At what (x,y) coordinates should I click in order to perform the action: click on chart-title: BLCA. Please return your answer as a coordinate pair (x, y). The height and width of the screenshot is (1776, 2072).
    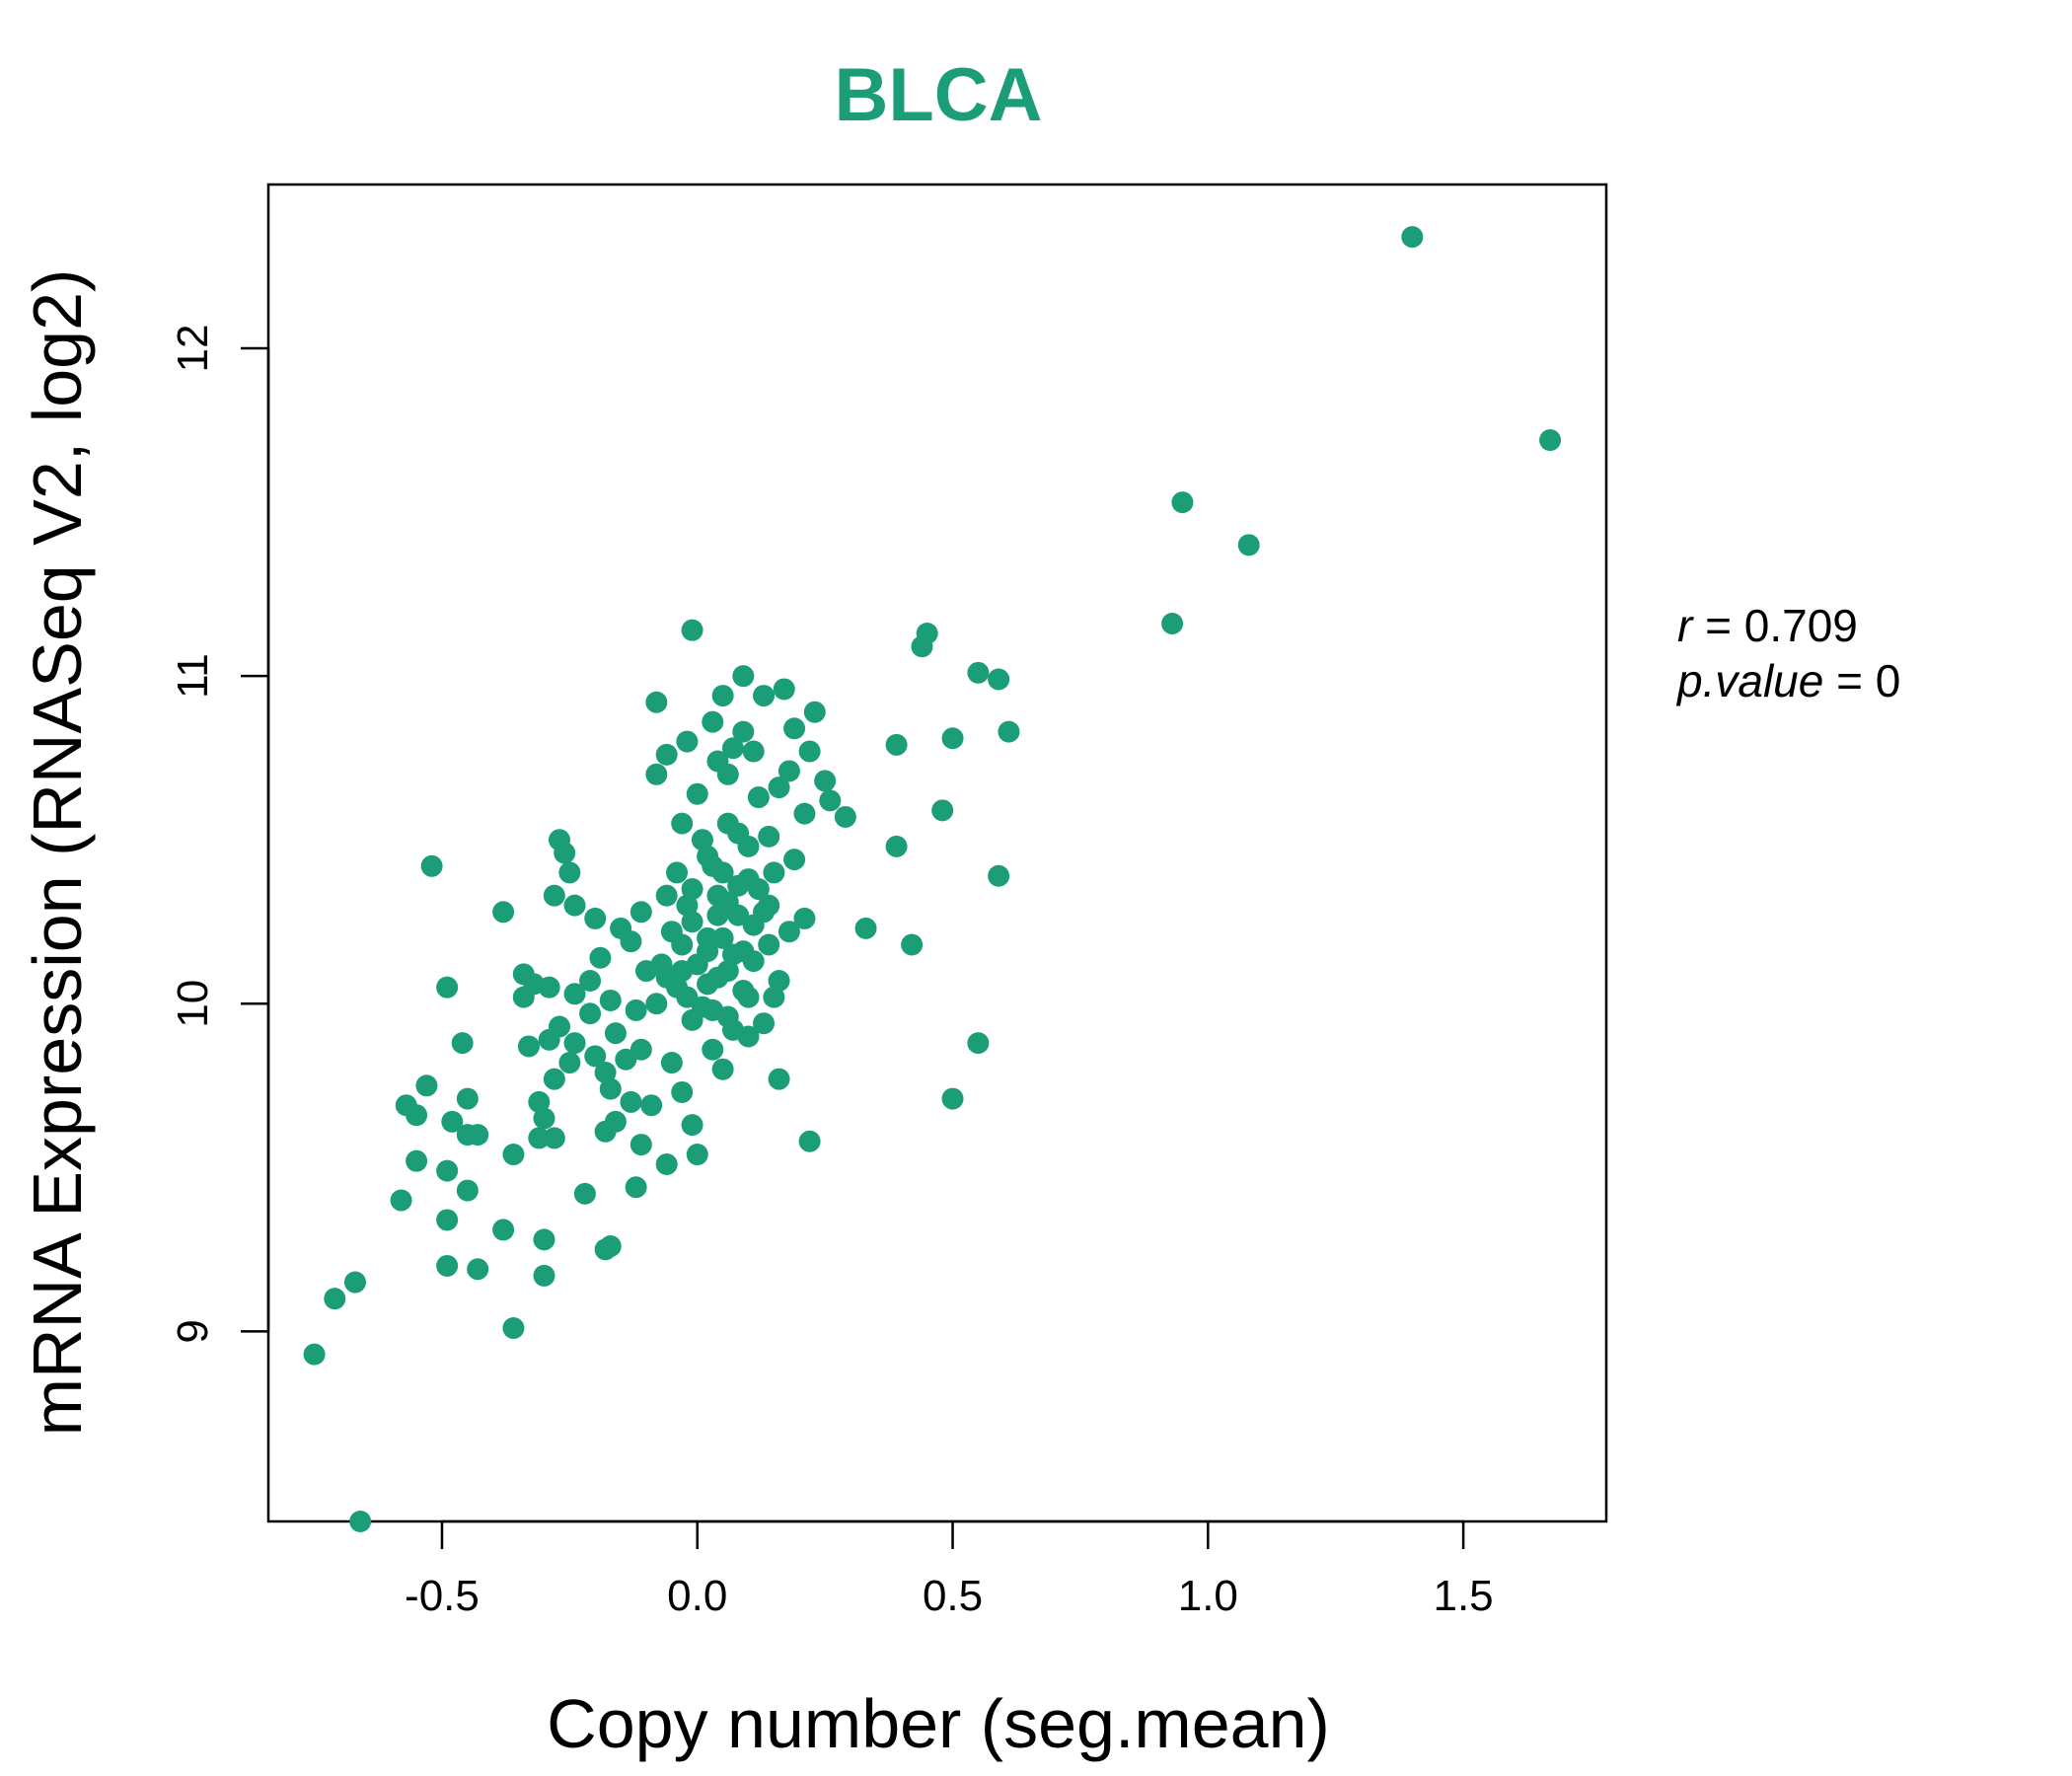
    Looking at the image, I should click on (938, 95).